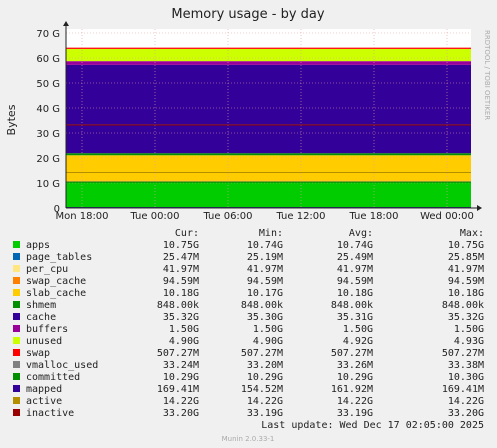 The image size is (497, 448). What do you see at coordinates (265, 413) in the screenshot?
I see `legend-value-min: 33.19G` at bounding box center [265, 413].